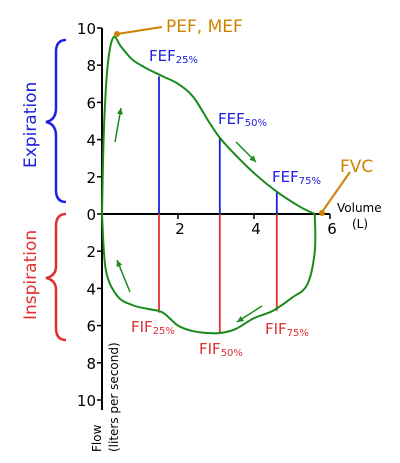 This screenshot has width=400, height=463. What do you see at coordinates (287, 329) in the screenshot?
I see `fif-label: FIF75%` at bounding box center [287, 329].